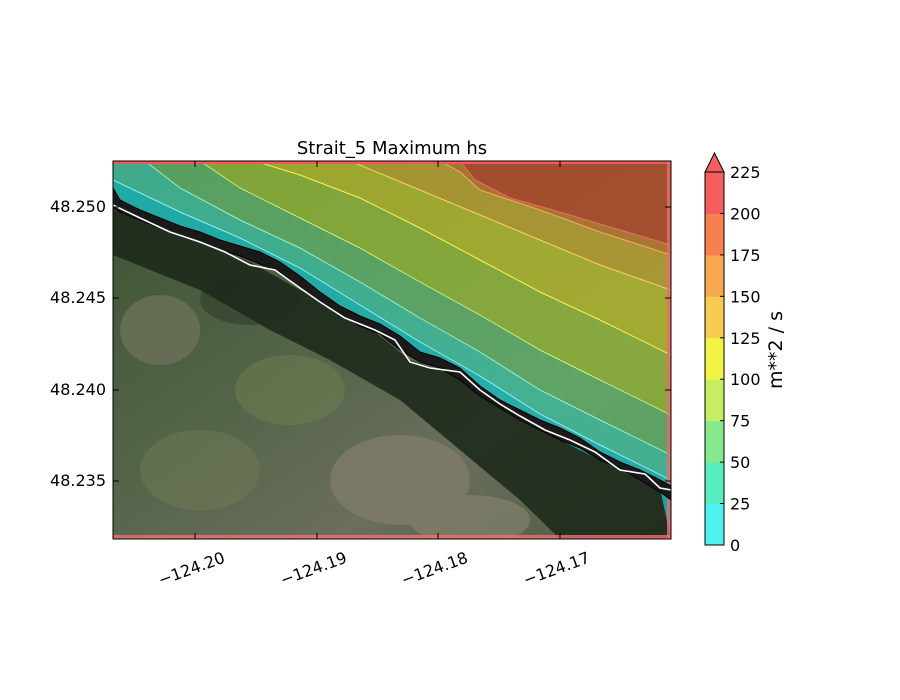 This screenshot has height=700, width=900. Describe the element at coordinates (392, 162) in the screenshot. I see `edge-top-red` at that location.